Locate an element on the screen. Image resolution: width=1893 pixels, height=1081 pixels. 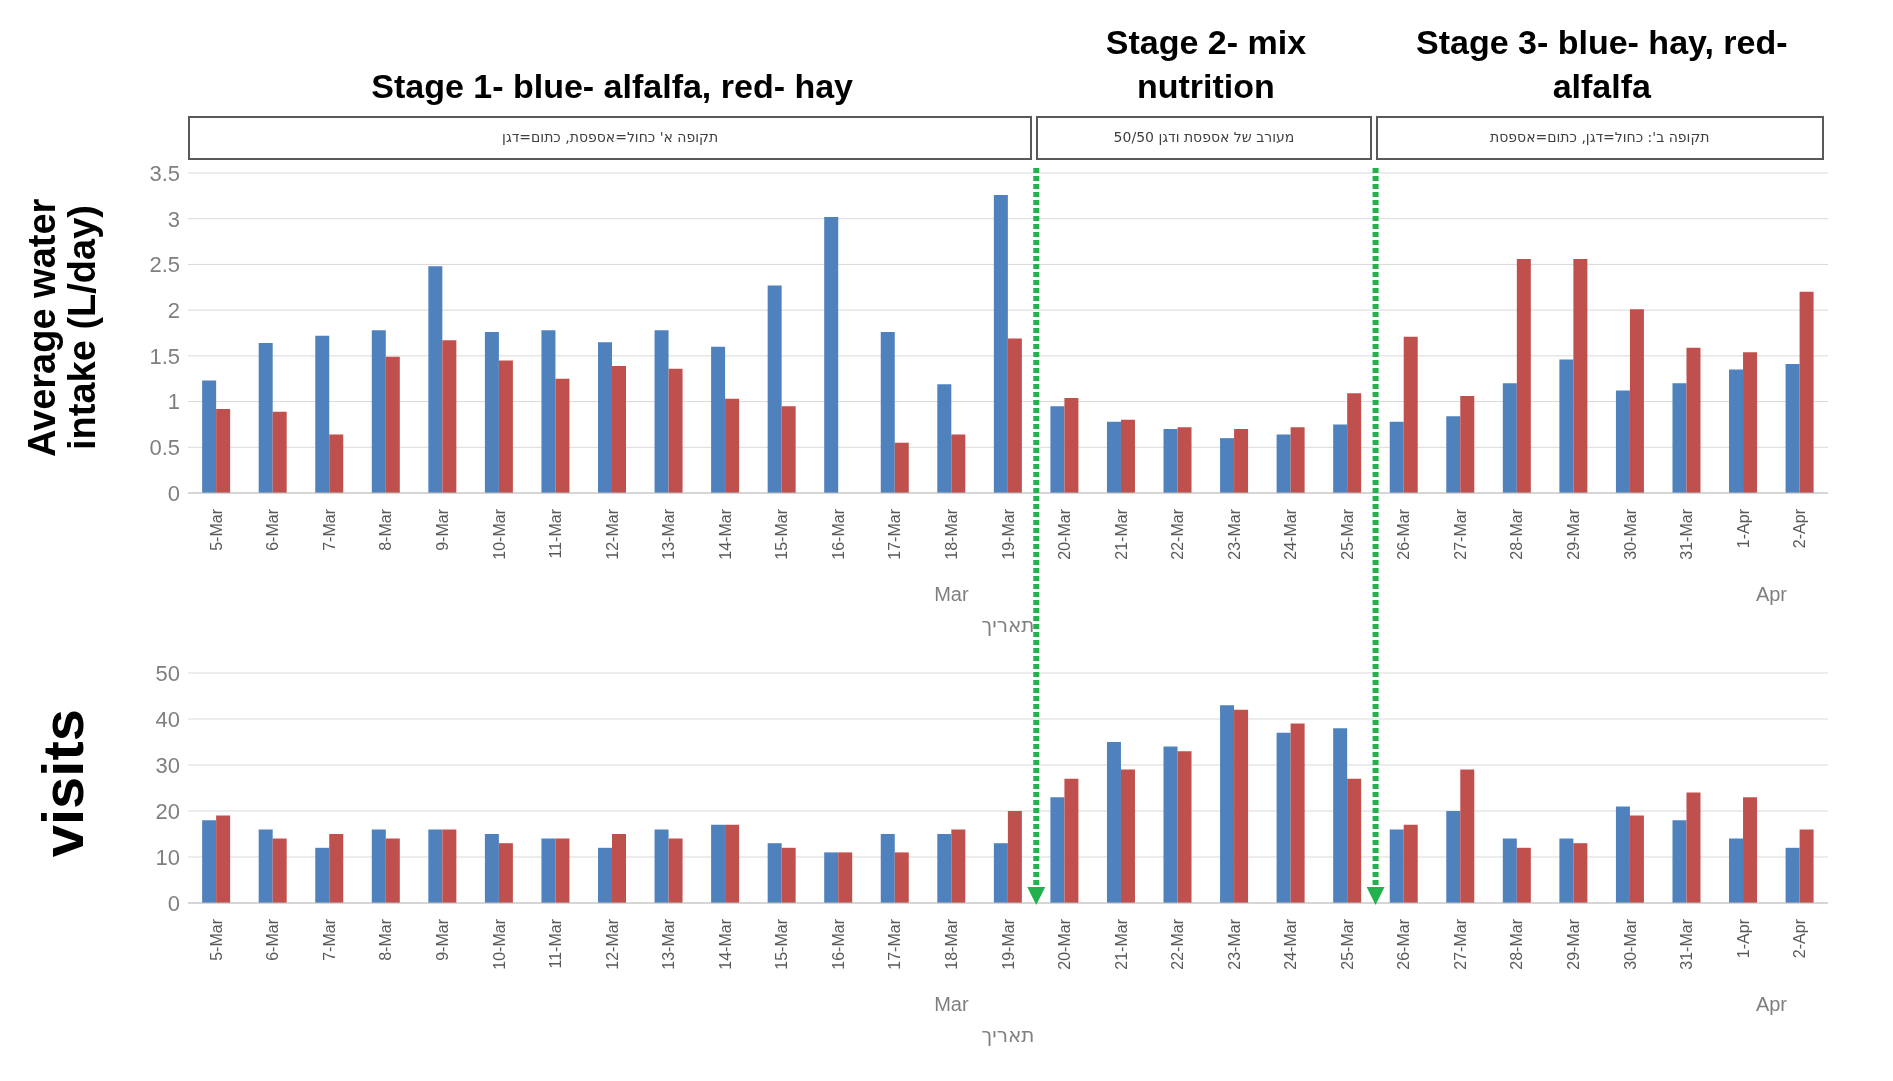
y-axis-title: visits is located at coordinates (62, 783).